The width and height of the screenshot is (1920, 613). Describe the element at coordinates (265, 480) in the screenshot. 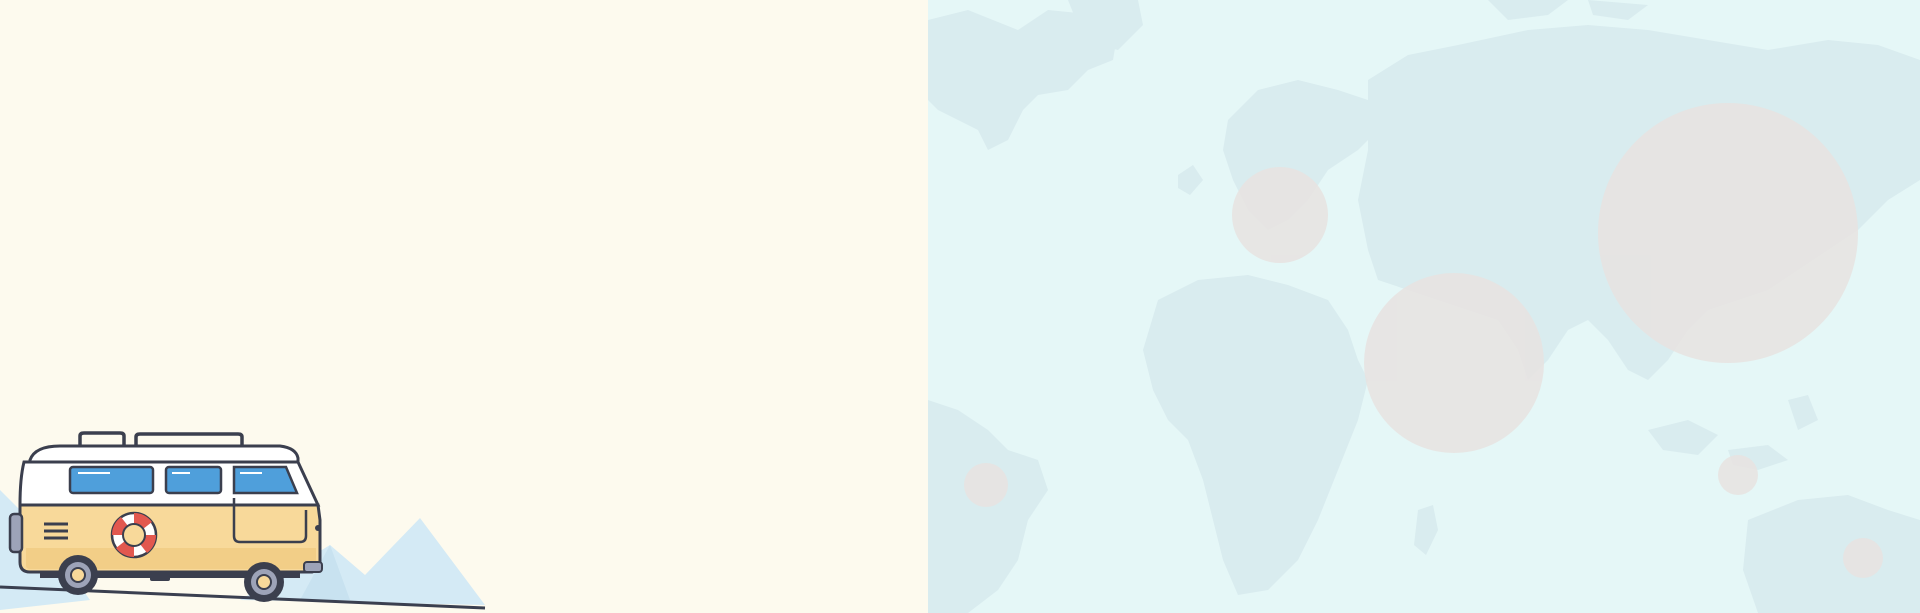

I see `van-window-front` at that location.